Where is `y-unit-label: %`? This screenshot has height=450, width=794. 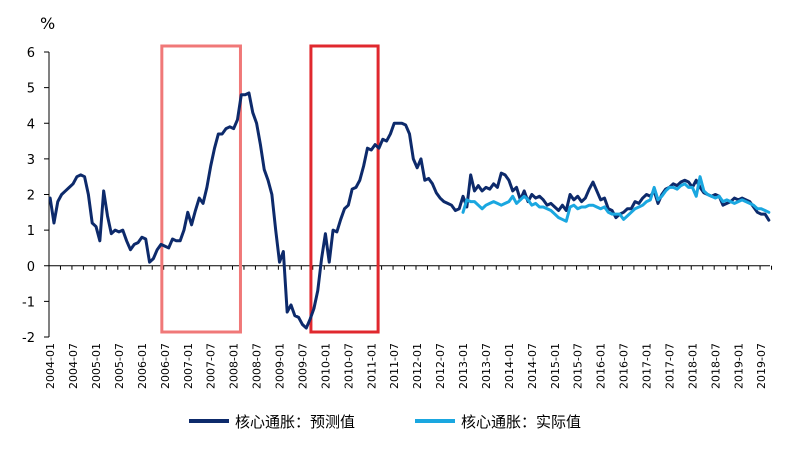
y-unit-label: % is located at coordinates (47, 23).